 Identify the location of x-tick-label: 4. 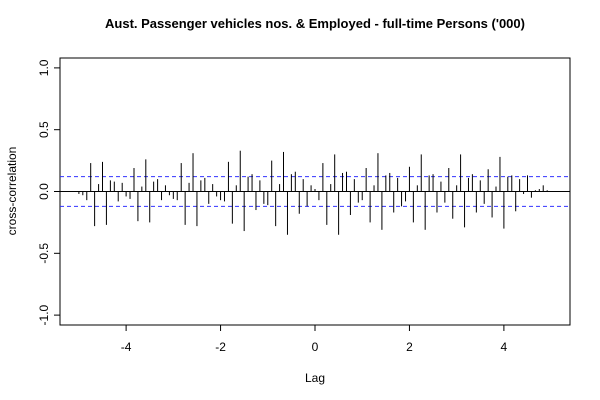
(504, 347).